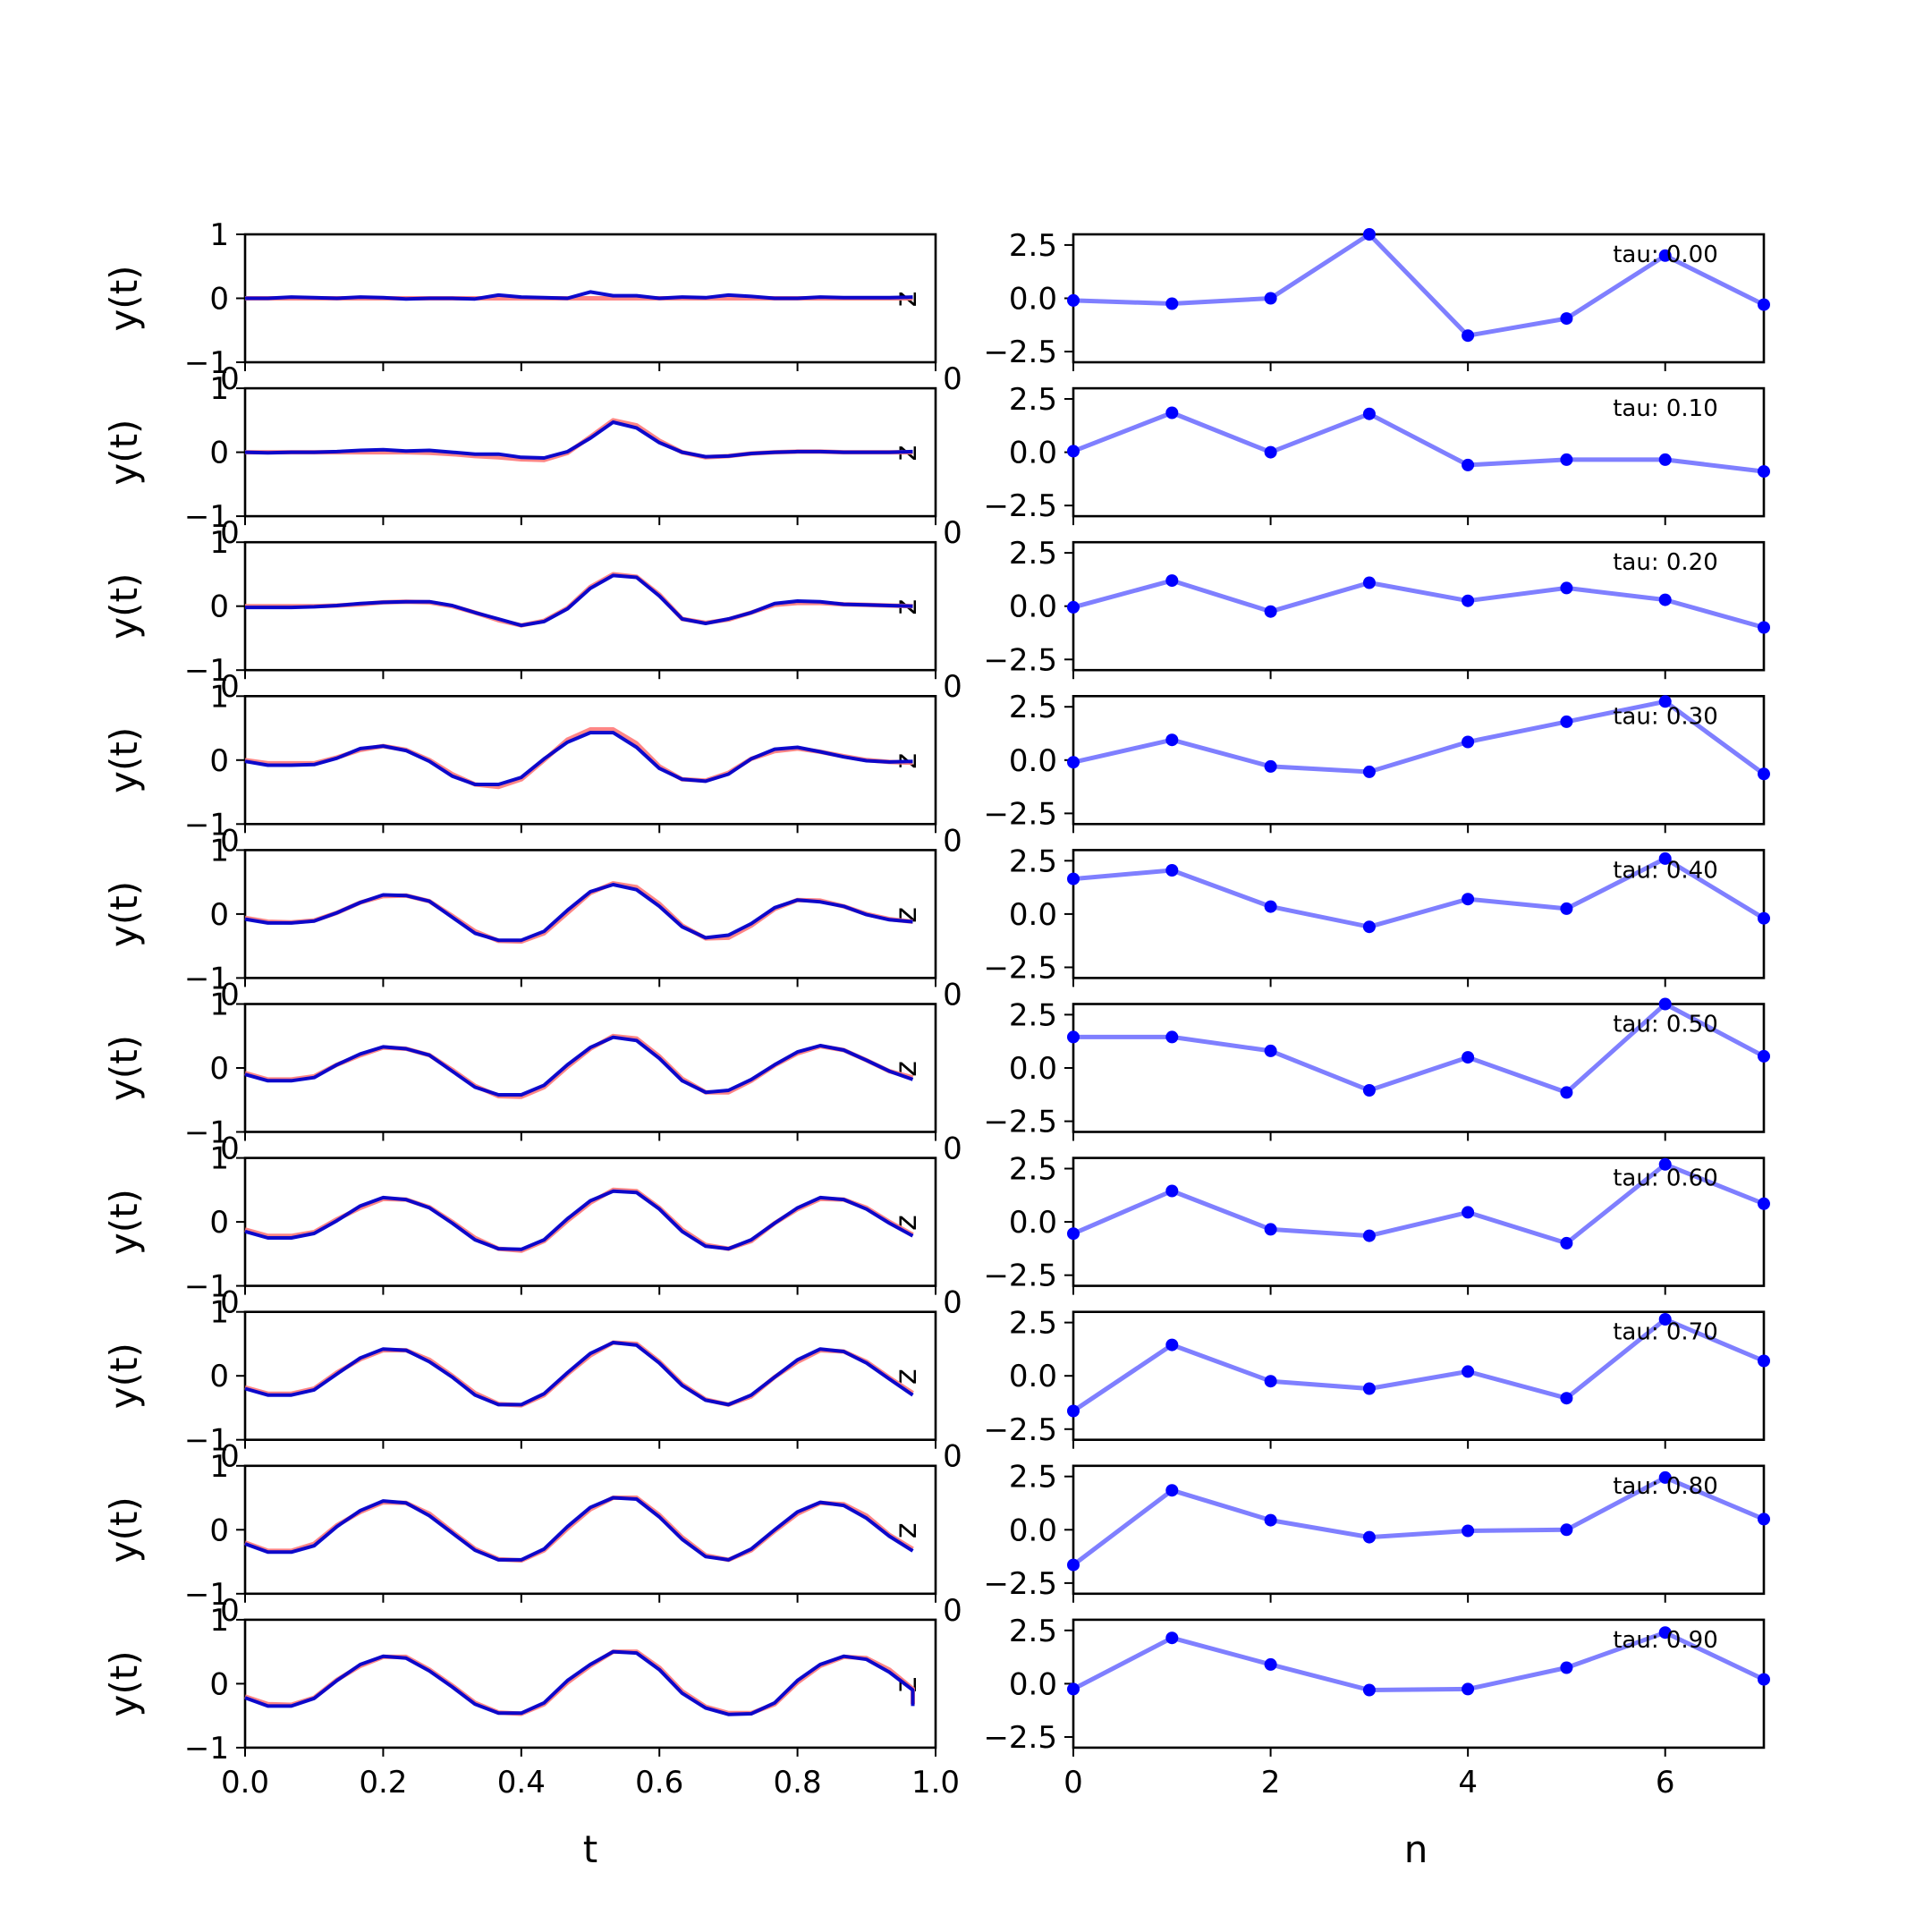 This screenshot has height=1932, width=1932. Describe the element at coordinates (532, 307) in the screenshot. I see `left-panel-0: 10−1y(t)0 0z` at that location.